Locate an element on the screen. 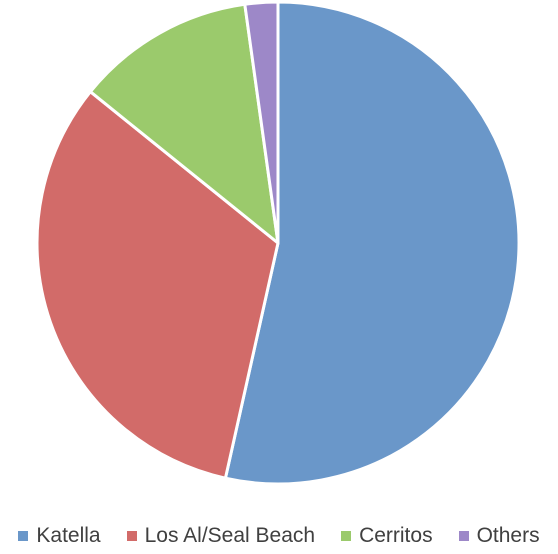  legend-item-katella: Katella is located at coordinates (59, 536).